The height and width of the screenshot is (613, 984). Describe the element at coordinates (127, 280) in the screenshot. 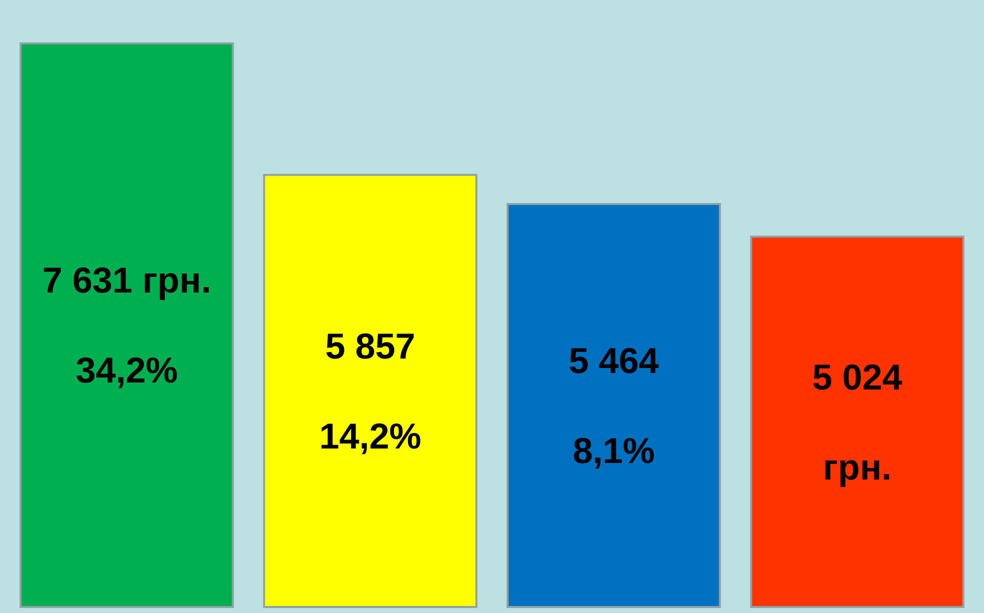

I see `data-label: 7 631 грн.` at that location.